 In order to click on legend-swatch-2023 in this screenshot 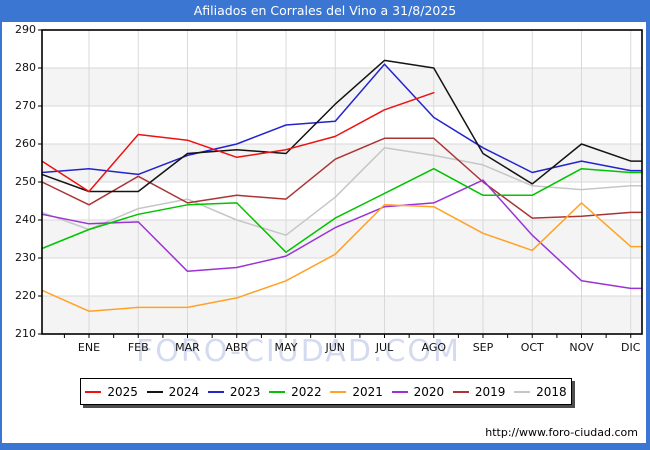, I will do `click(215, 391)`.